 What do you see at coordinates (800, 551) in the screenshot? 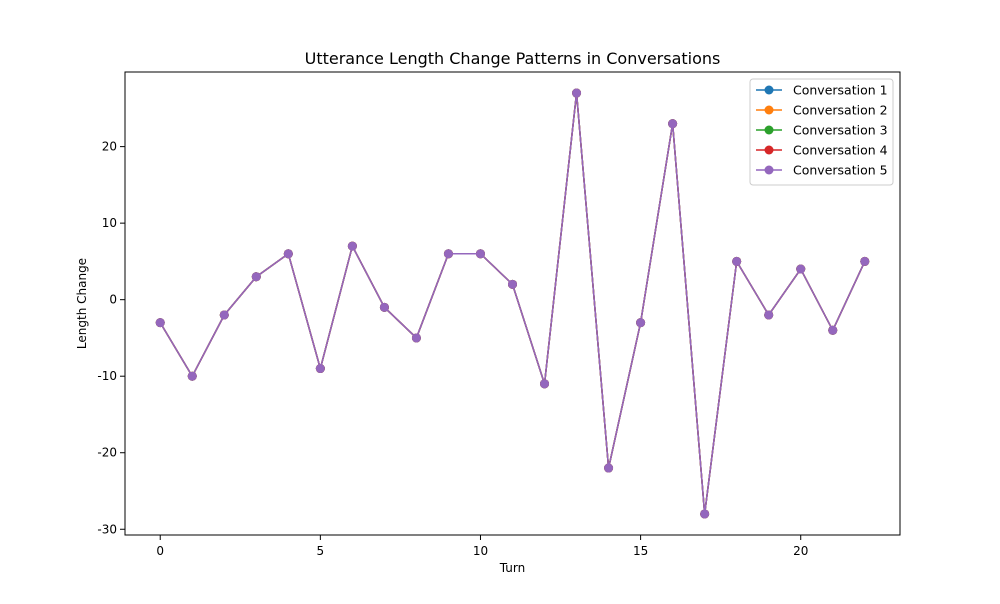
I see `x-tick-label: 20` at bounding box center [800, 551].